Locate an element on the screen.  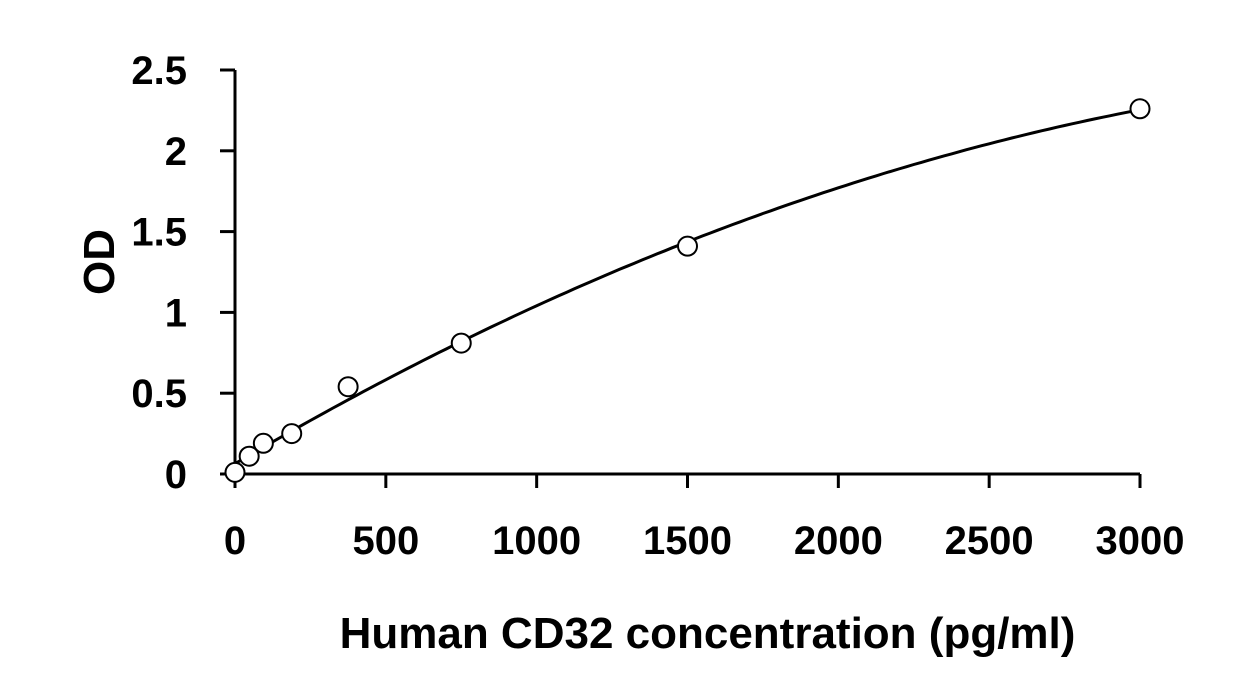
x-tick-label: 2500 is located at coordinates (989, 541).